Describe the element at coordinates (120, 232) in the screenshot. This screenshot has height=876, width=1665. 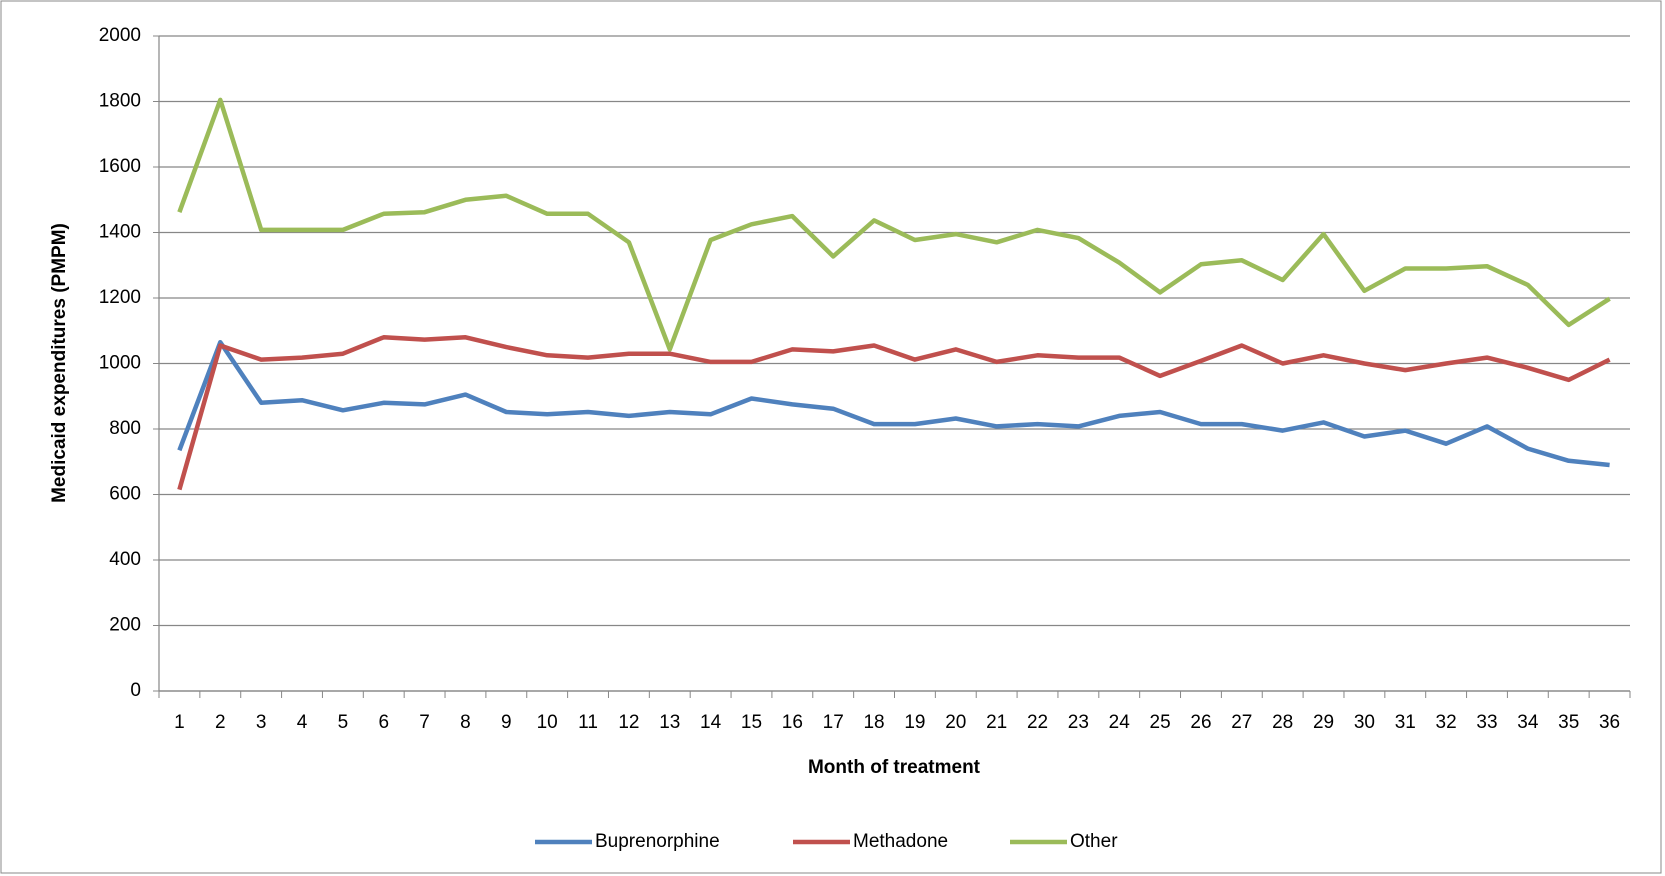
I see `y-tick-label: 1400` at that location.